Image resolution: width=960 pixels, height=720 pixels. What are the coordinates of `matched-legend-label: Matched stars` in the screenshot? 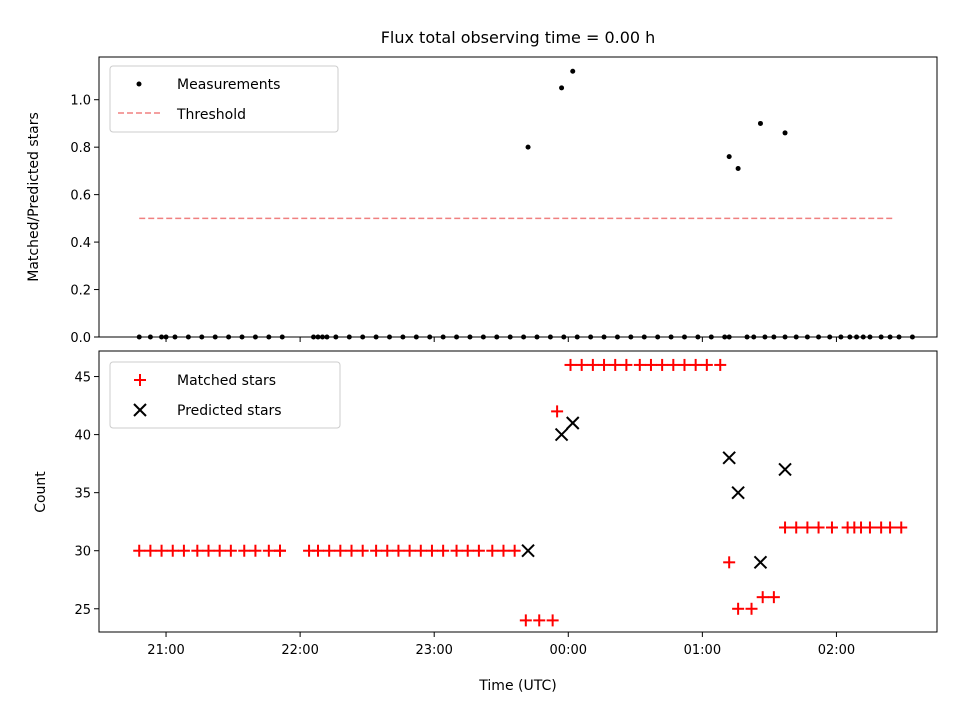 It's located at (226, 381).